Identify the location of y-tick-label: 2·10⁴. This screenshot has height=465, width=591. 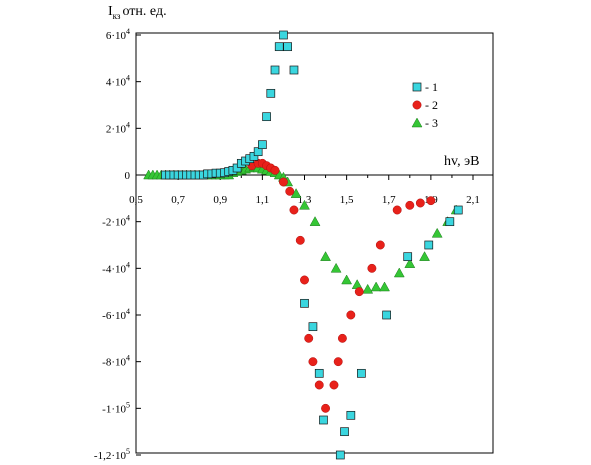
(118, 127).